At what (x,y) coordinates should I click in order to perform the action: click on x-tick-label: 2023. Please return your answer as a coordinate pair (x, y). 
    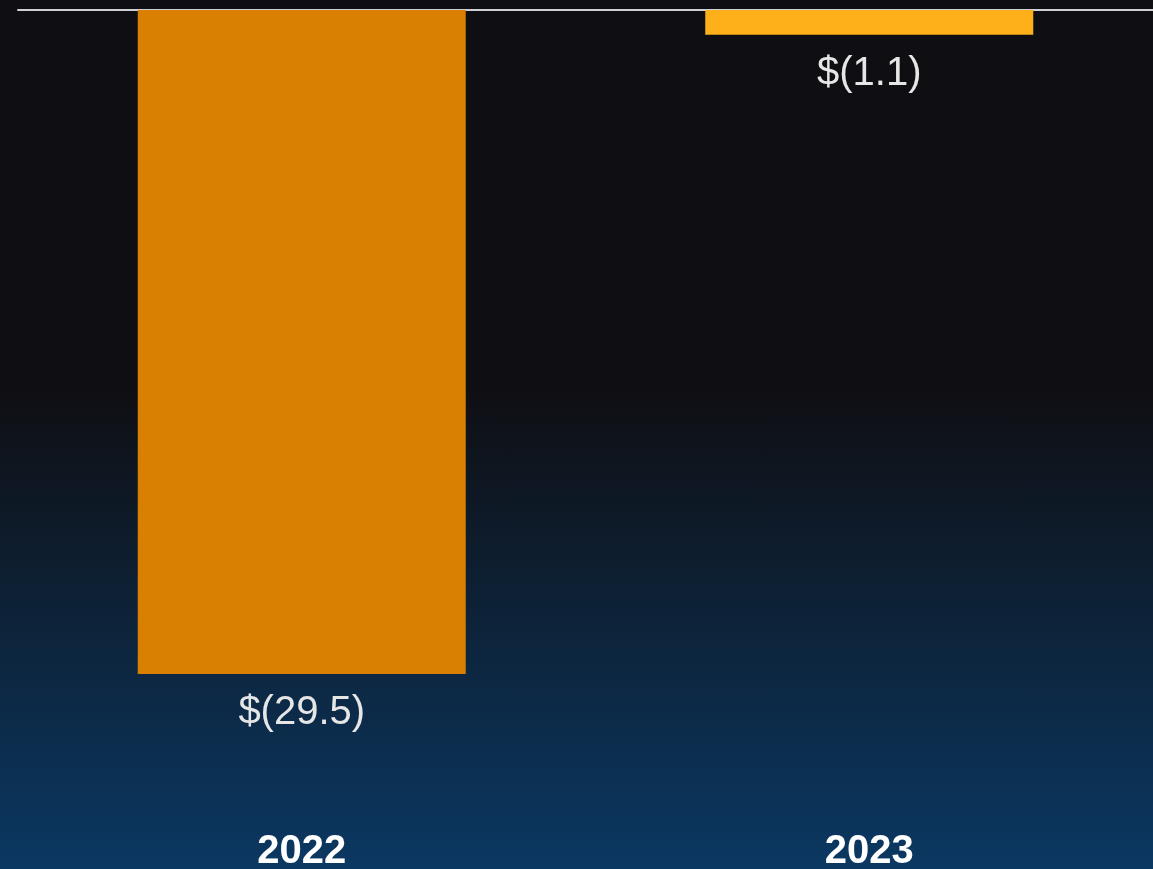
    Looking at the image, I should click on (869, 848).